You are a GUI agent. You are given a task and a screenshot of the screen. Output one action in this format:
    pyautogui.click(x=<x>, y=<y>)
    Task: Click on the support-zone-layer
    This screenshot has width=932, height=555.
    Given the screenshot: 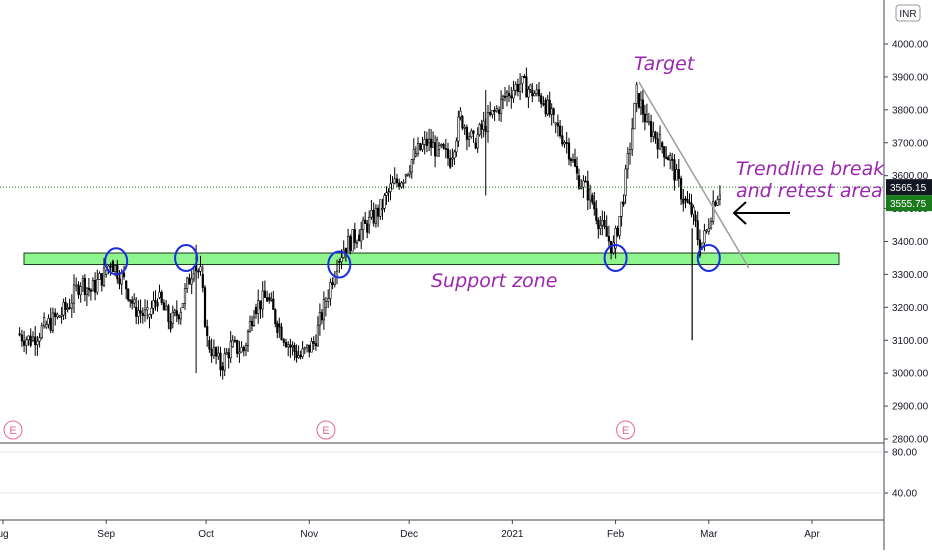 What is the action you would take?
    pyautogui.click(x=431, y=259)
    